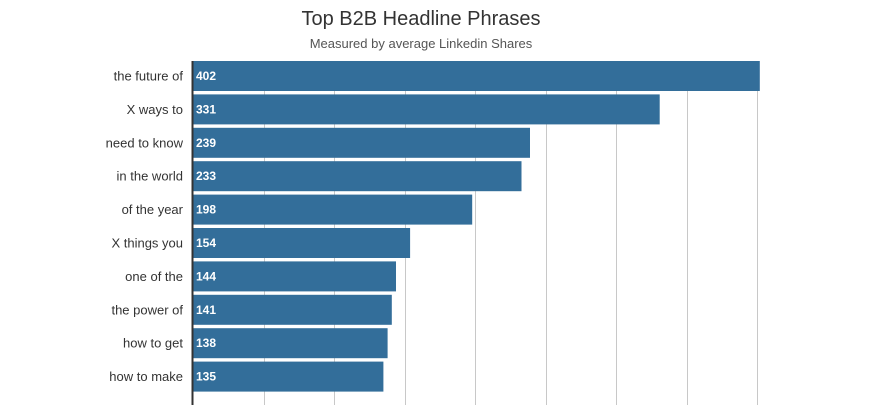  I want to click on value-label: 144, so click(206, 276).